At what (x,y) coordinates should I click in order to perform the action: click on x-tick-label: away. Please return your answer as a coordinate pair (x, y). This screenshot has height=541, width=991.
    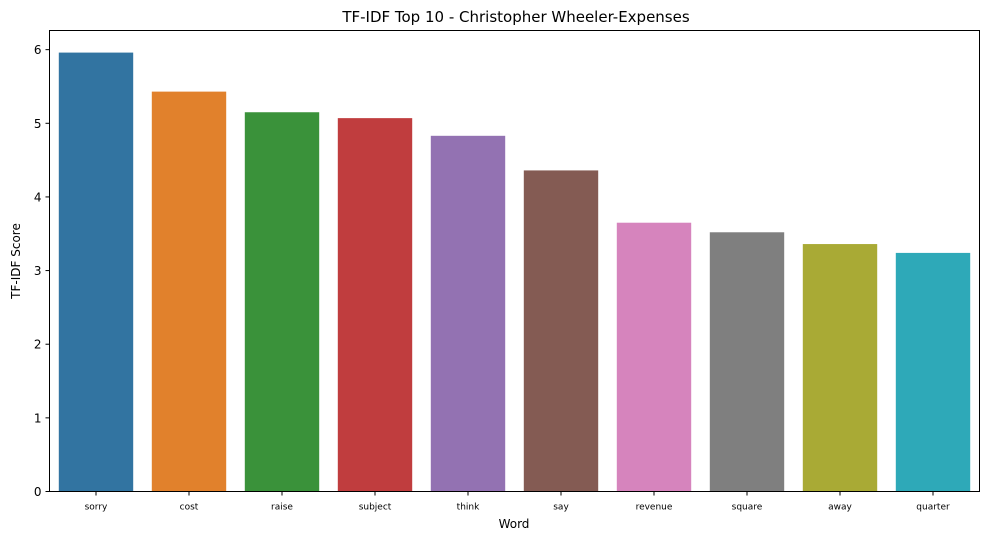
    Looking at the image, I should click on (840, 508).